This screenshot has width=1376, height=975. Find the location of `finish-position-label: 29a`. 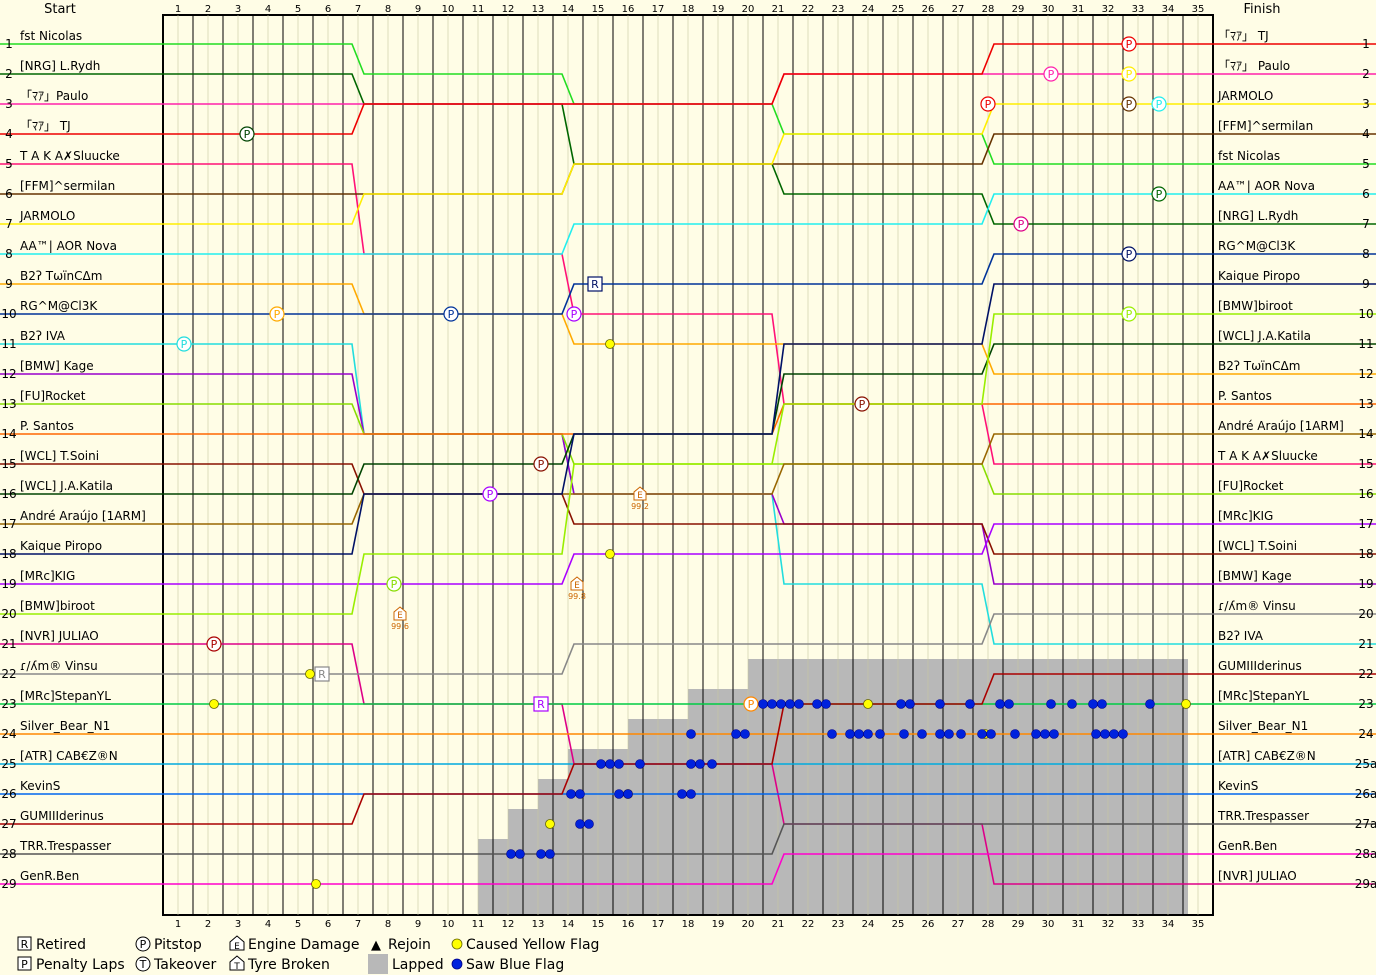

finish-position-label: 29a is located at coordinates (1365, 884).